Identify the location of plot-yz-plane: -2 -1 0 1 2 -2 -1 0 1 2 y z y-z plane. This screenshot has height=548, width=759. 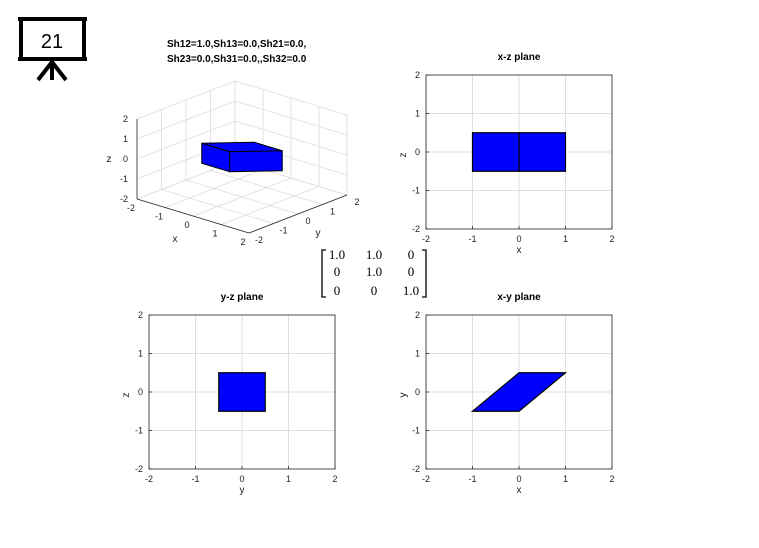
(229, 394).